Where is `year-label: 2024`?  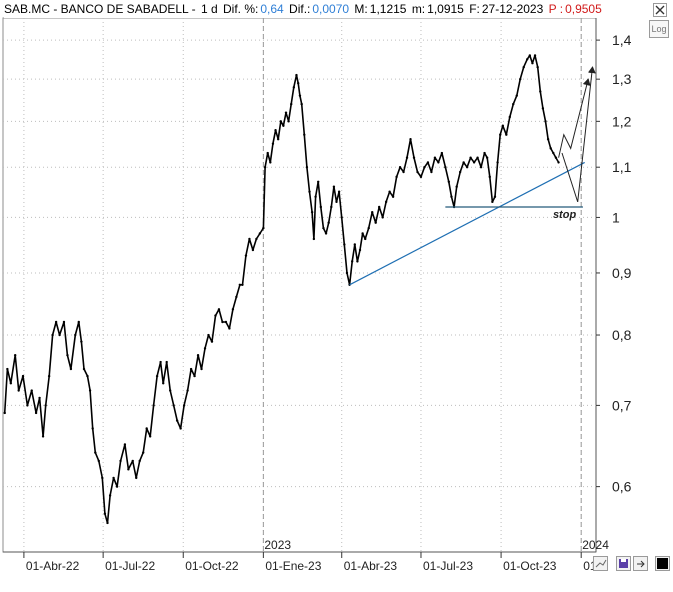 year-label: 2024 is located at coordinates (595, 545).